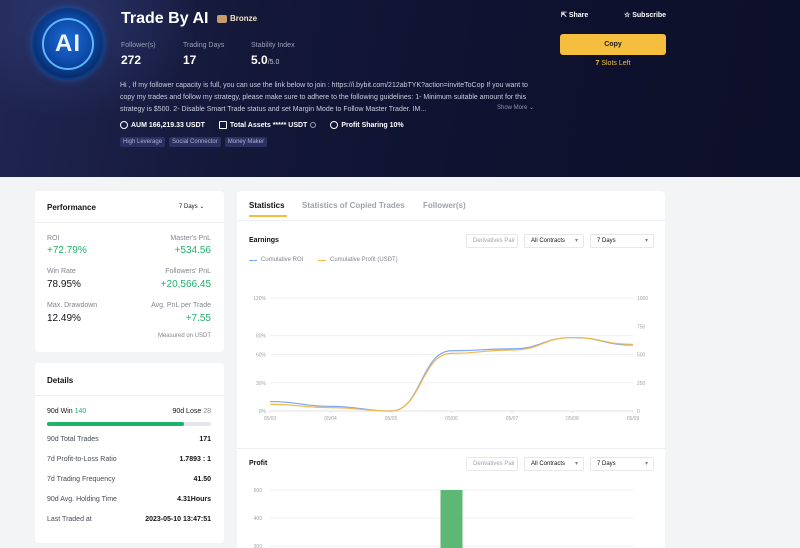  I want to click on measured-note: Measured on USDT, so click(184, 336).